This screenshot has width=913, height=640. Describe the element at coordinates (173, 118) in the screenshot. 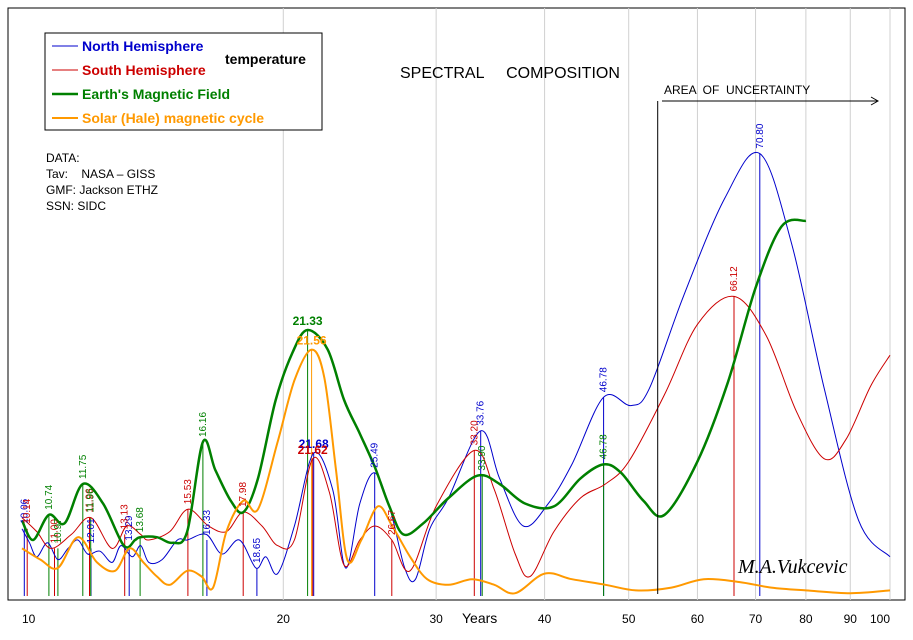

I see `legend-label-solar: Solar (Hale) magnetic cycle` at that location.